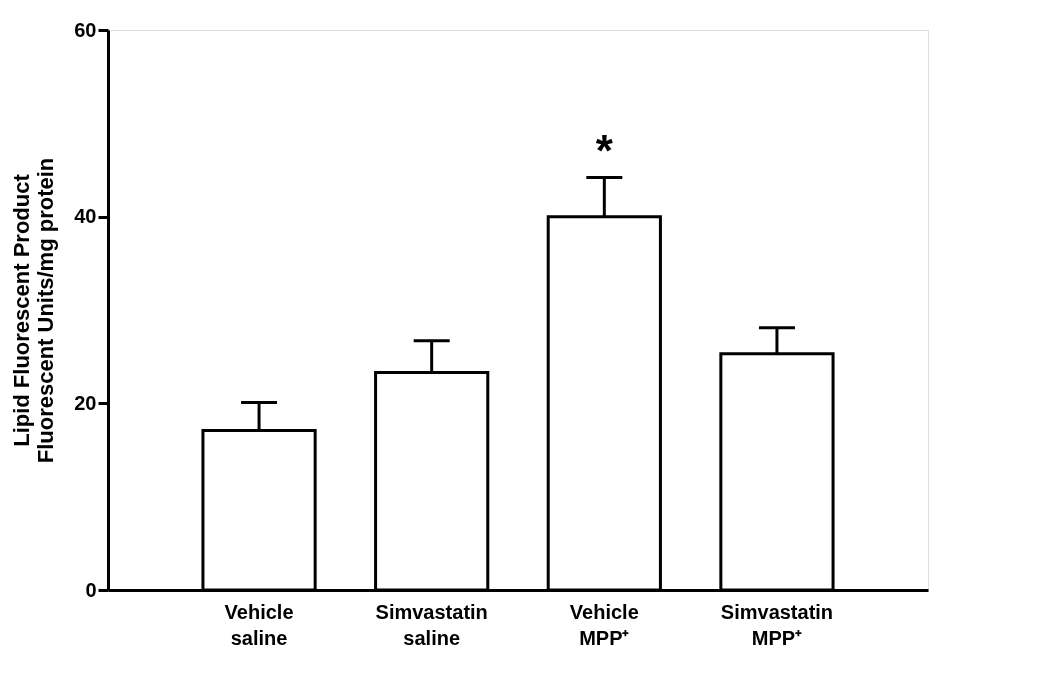 The image size is (1043, 675). What do you see at coordinates (34, 310) in the screenshot?
I see `y-axis-title: Lipid Fluorescent Product Fluorescent Units/mg protein` at bounding box center [34, 310].